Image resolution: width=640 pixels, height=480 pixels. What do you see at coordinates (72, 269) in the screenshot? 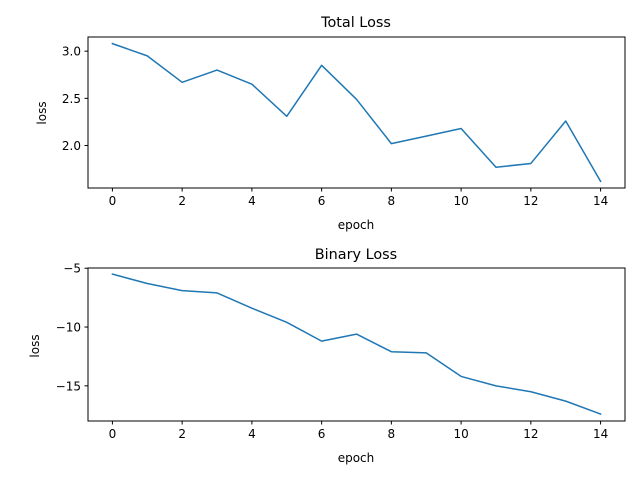
I see `y-tick-label: −5` at bounding box center [72, 269].